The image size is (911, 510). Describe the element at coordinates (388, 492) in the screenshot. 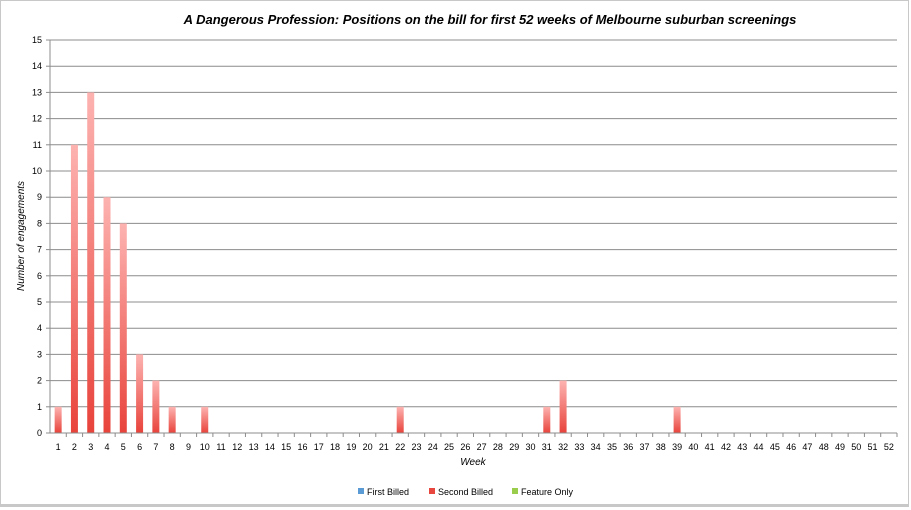

I see `legend-label: First Billed` at that location.